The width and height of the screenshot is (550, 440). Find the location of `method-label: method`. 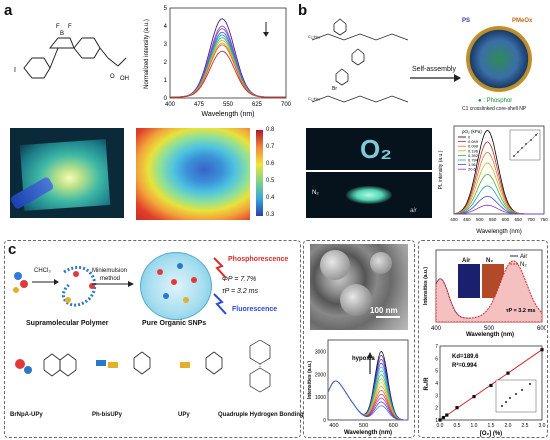

method-label: method is located at coordinates (110, 279).